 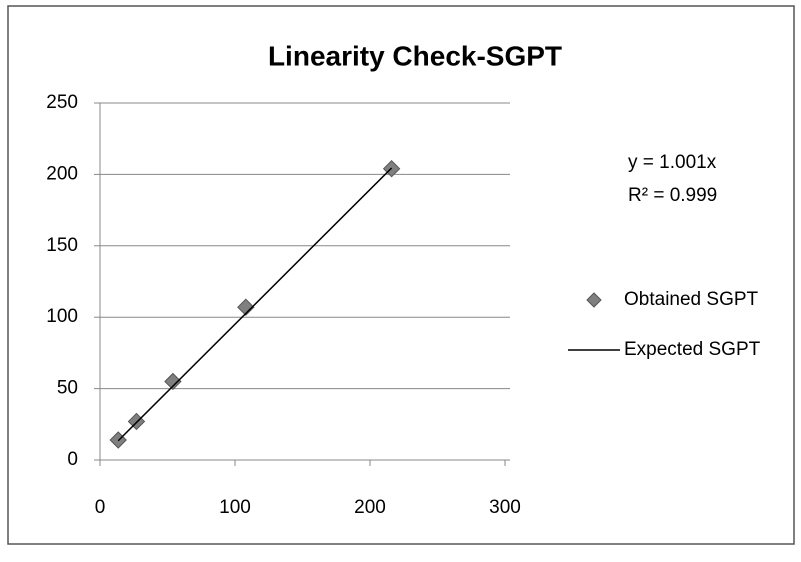 I want to click on y-tick-label: 0, so click(x=72, y=459).